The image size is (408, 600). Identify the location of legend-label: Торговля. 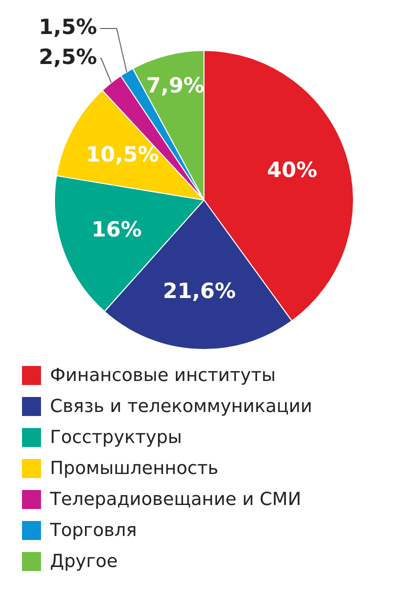
(93, 530).